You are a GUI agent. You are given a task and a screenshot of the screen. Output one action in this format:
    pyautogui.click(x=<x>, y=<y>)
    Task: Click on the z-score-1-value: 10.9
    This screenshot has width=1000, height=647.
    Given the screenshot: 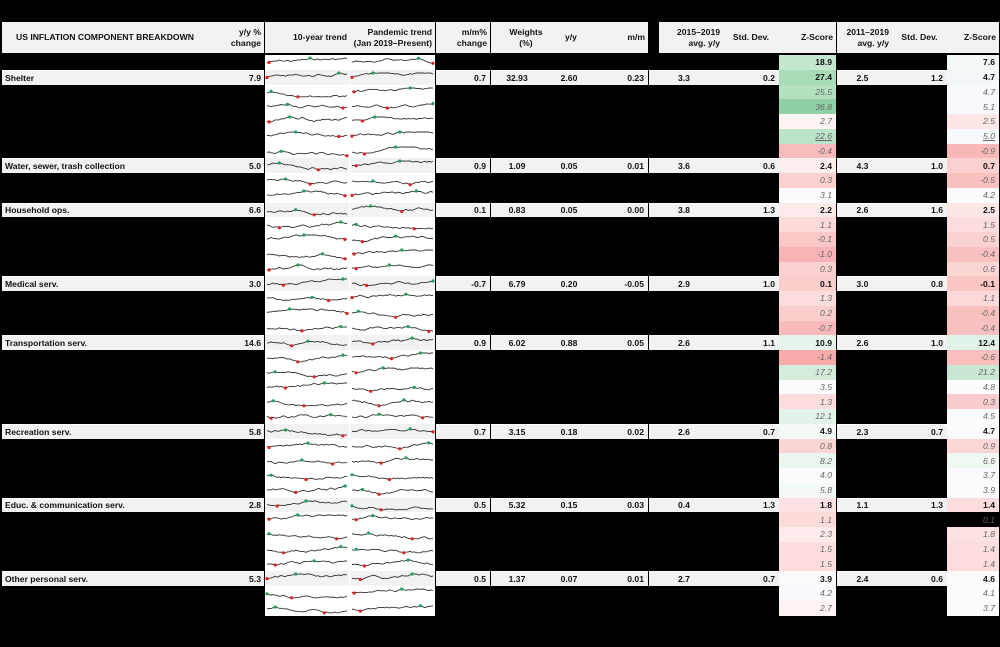 What is the action you would take?
    pyautogui.click(x=807, y=342)
    